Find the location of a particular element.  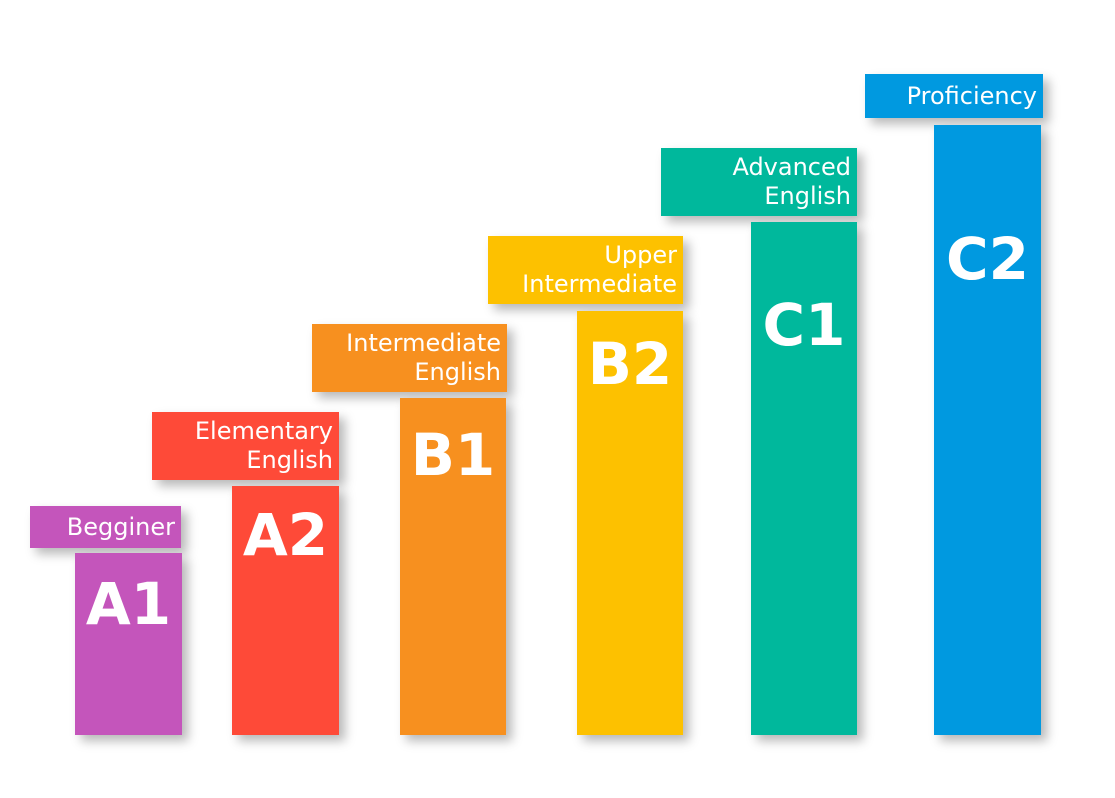

level-b2-label-line-2: Intermediate is located at coordinates (599, 284).